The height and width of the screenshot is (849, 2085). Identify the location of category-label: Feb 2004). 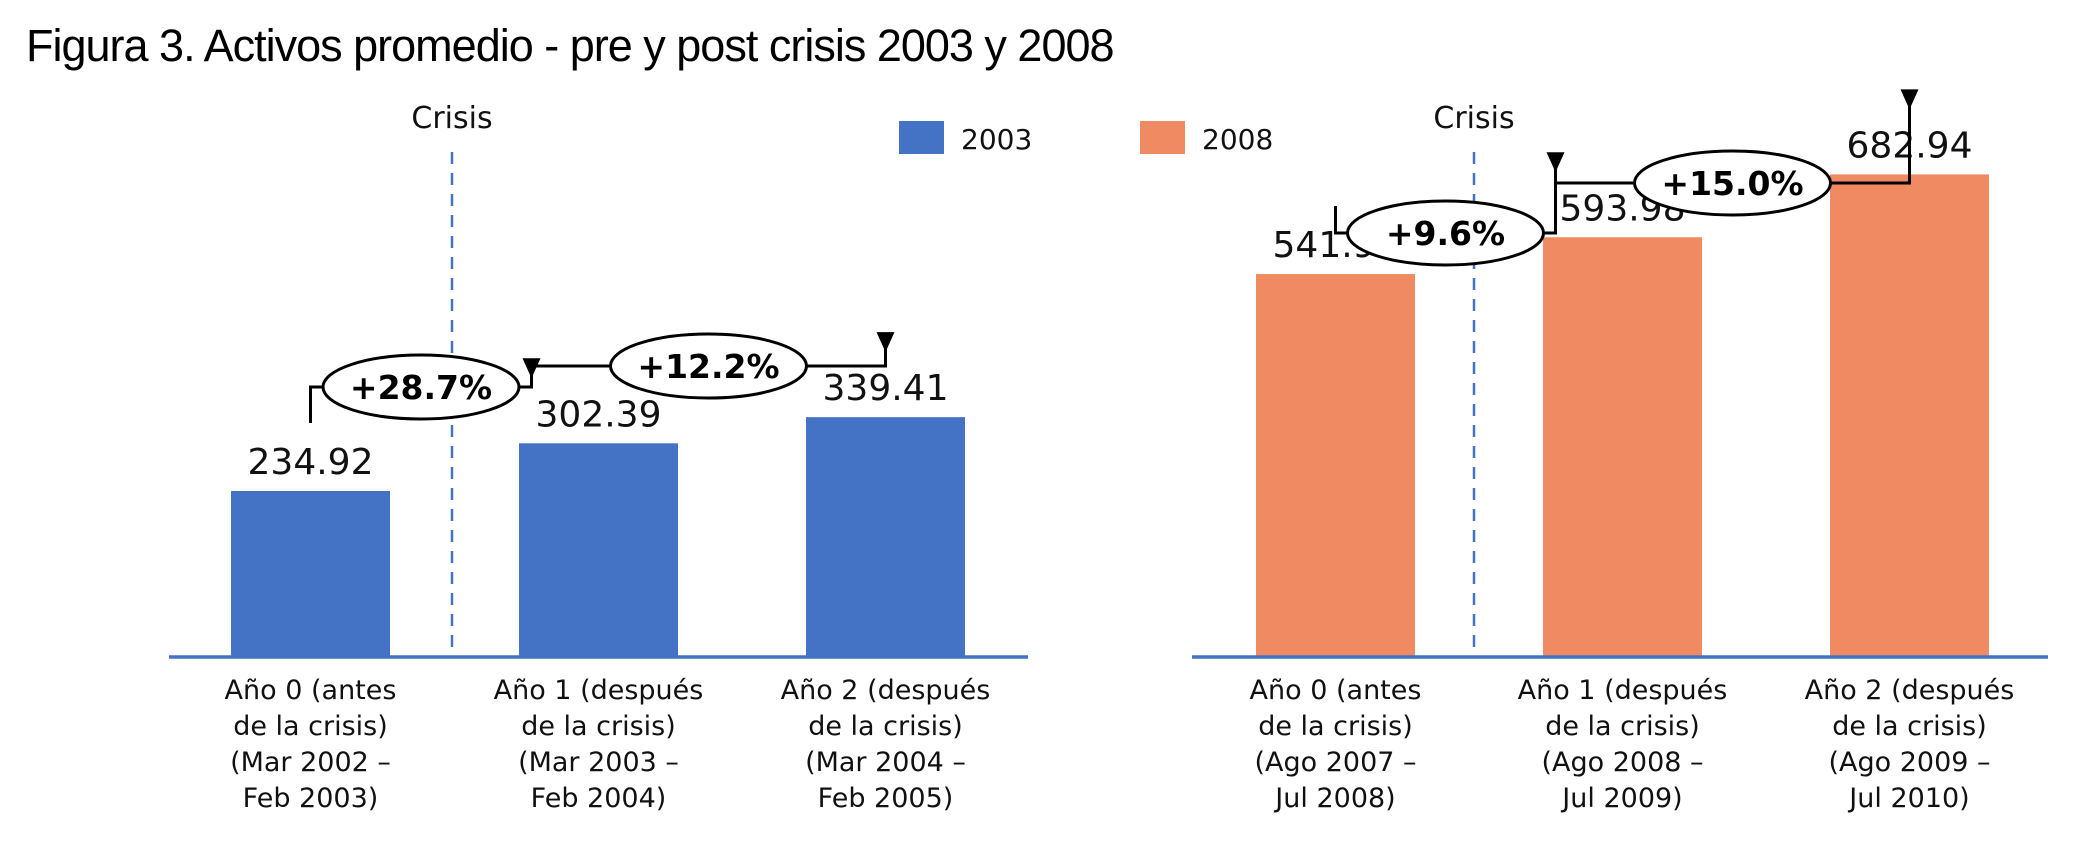
(599, 798).